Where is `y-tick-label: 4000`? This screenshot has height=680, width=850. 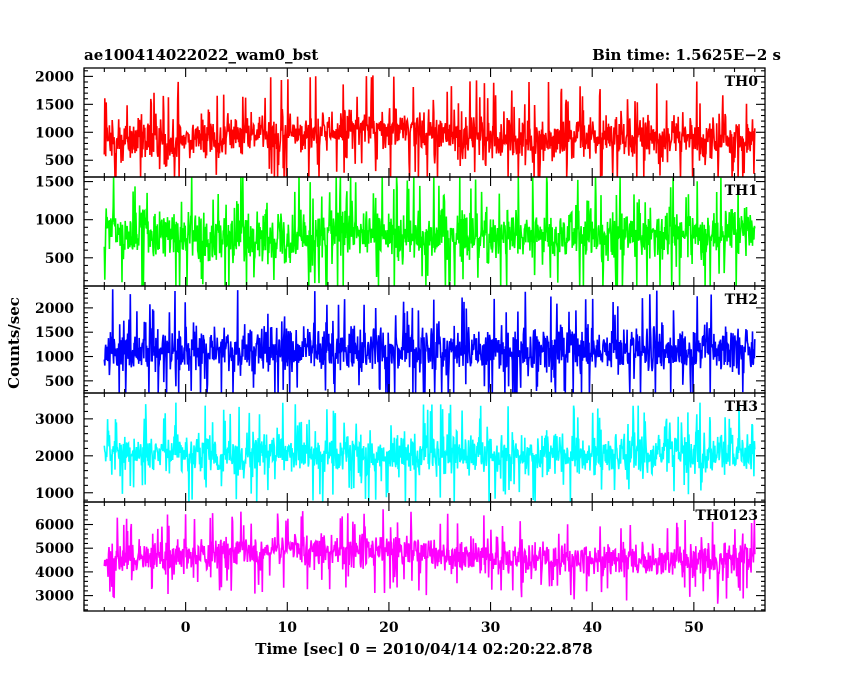
y-tick-label: 4000 is located at coordinates (54, 573).